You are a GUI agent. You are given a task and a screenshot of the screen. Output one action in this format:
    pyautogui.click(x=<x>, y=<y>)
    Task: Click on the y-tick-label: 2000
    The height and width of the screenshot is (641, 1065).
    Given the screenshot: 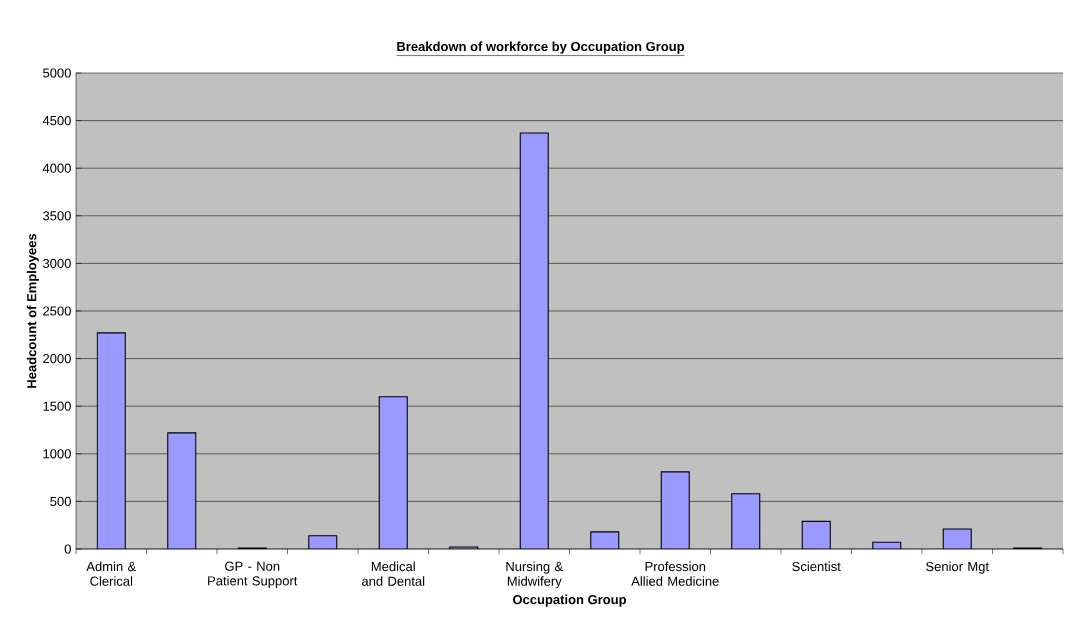 What is the action you would take?
    pyautogui.click(x=57, y=358)
    